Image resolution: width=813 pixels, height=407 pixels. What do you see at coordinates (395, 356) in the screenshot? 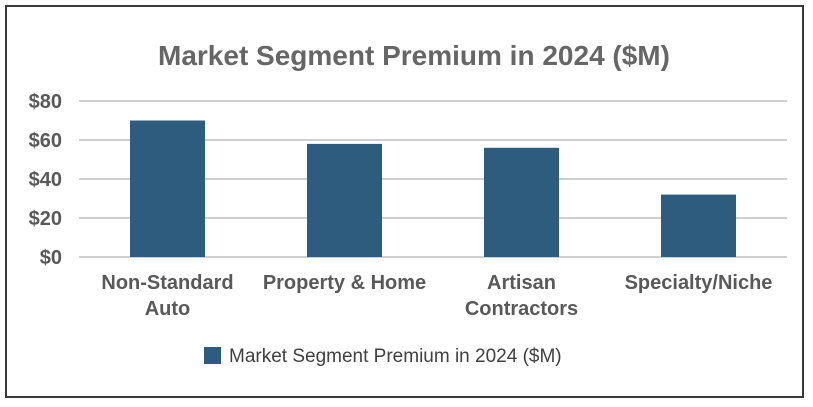
I see `legend-label: Market Segment Premium in 2024 ($M)` at bounding box center [395, 356].